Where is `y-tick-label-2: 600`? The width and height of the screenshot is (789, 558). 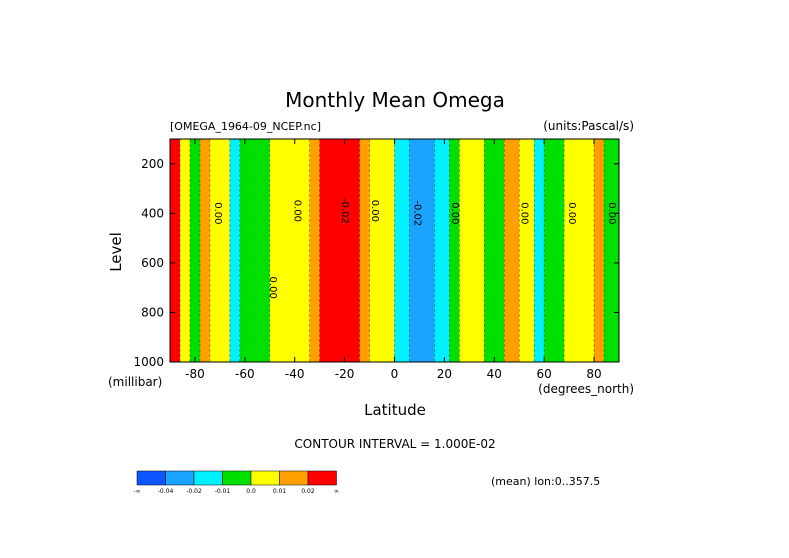
y-tick-label-2: 600 is located at coordinates (152, 263).